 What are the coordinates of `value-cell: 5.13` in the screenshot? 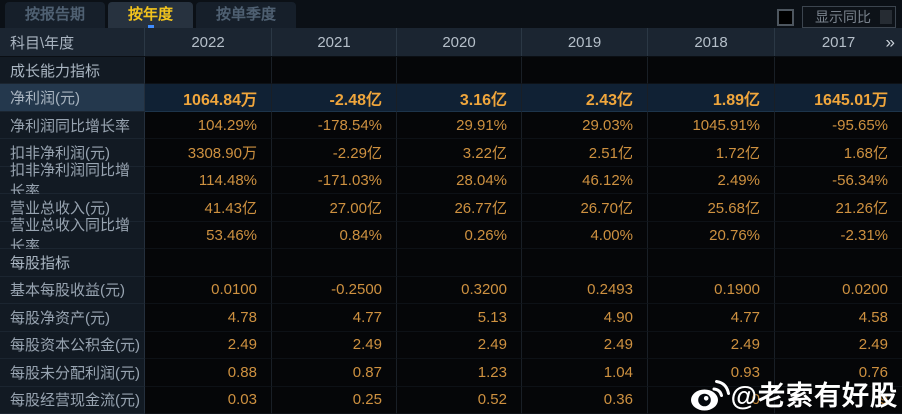 It's located at (459, 318).